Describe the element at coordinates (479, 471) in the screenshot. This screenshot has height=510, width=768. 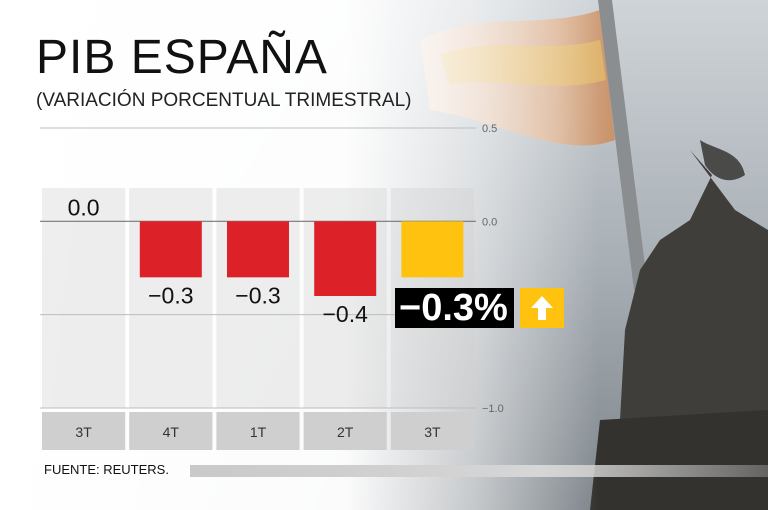
I see `source-divider` at that location.